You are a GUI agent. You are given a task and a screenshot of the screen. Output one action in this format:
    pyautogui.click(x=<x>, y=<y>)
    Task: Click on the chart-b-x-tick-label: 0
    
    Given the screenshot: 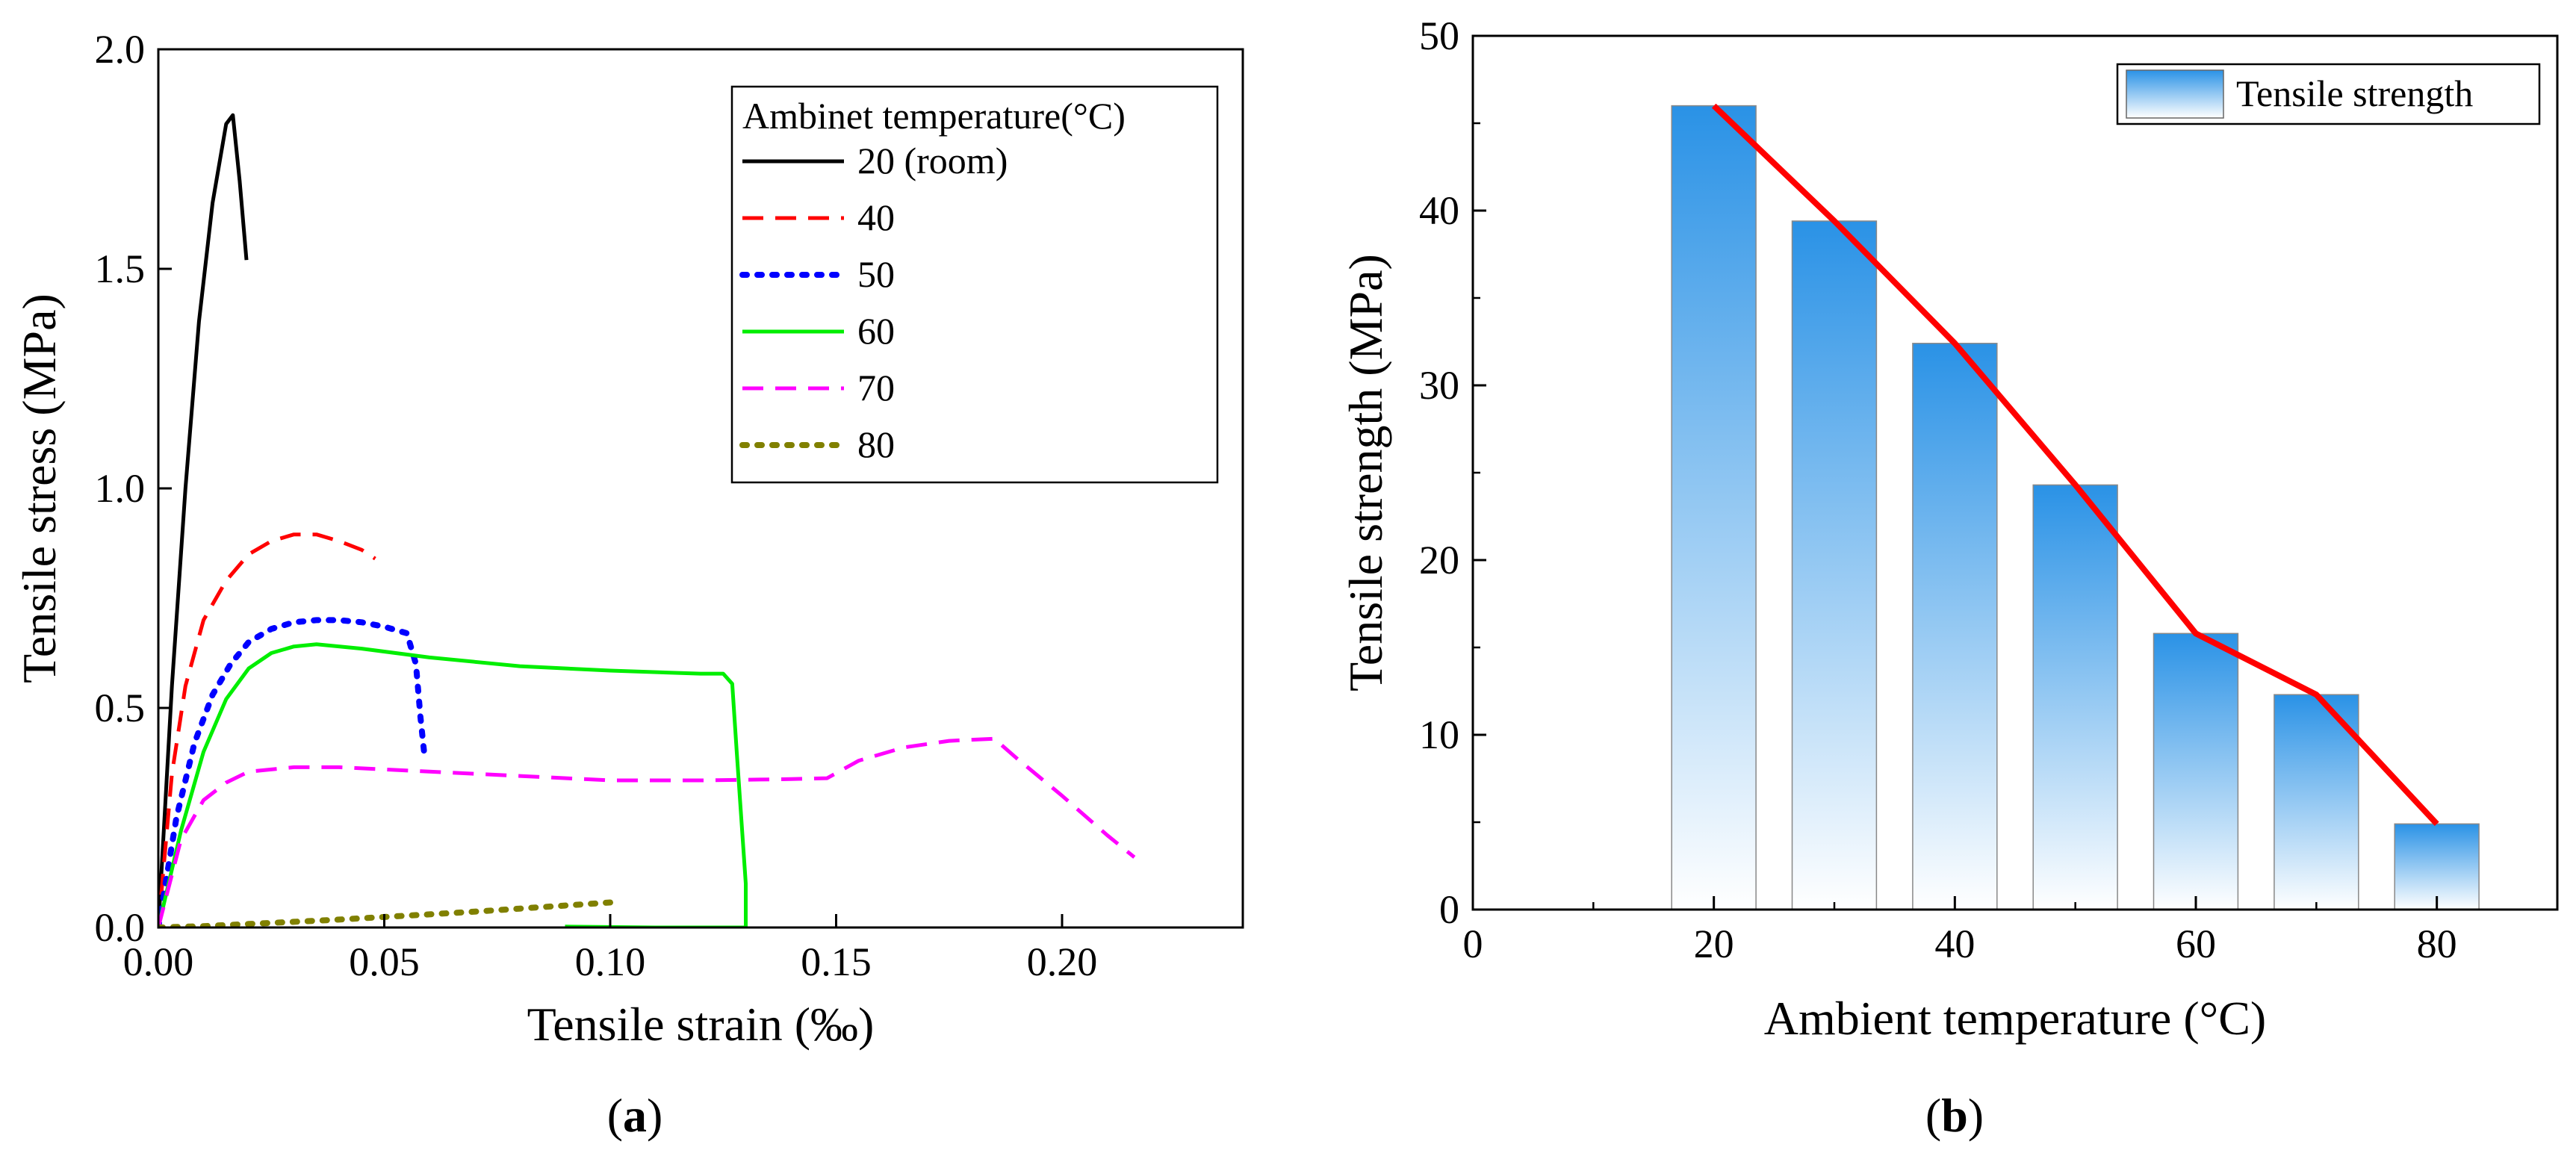 What is the action you would take?
    pyautogui.click(x=1473, y=944)
    